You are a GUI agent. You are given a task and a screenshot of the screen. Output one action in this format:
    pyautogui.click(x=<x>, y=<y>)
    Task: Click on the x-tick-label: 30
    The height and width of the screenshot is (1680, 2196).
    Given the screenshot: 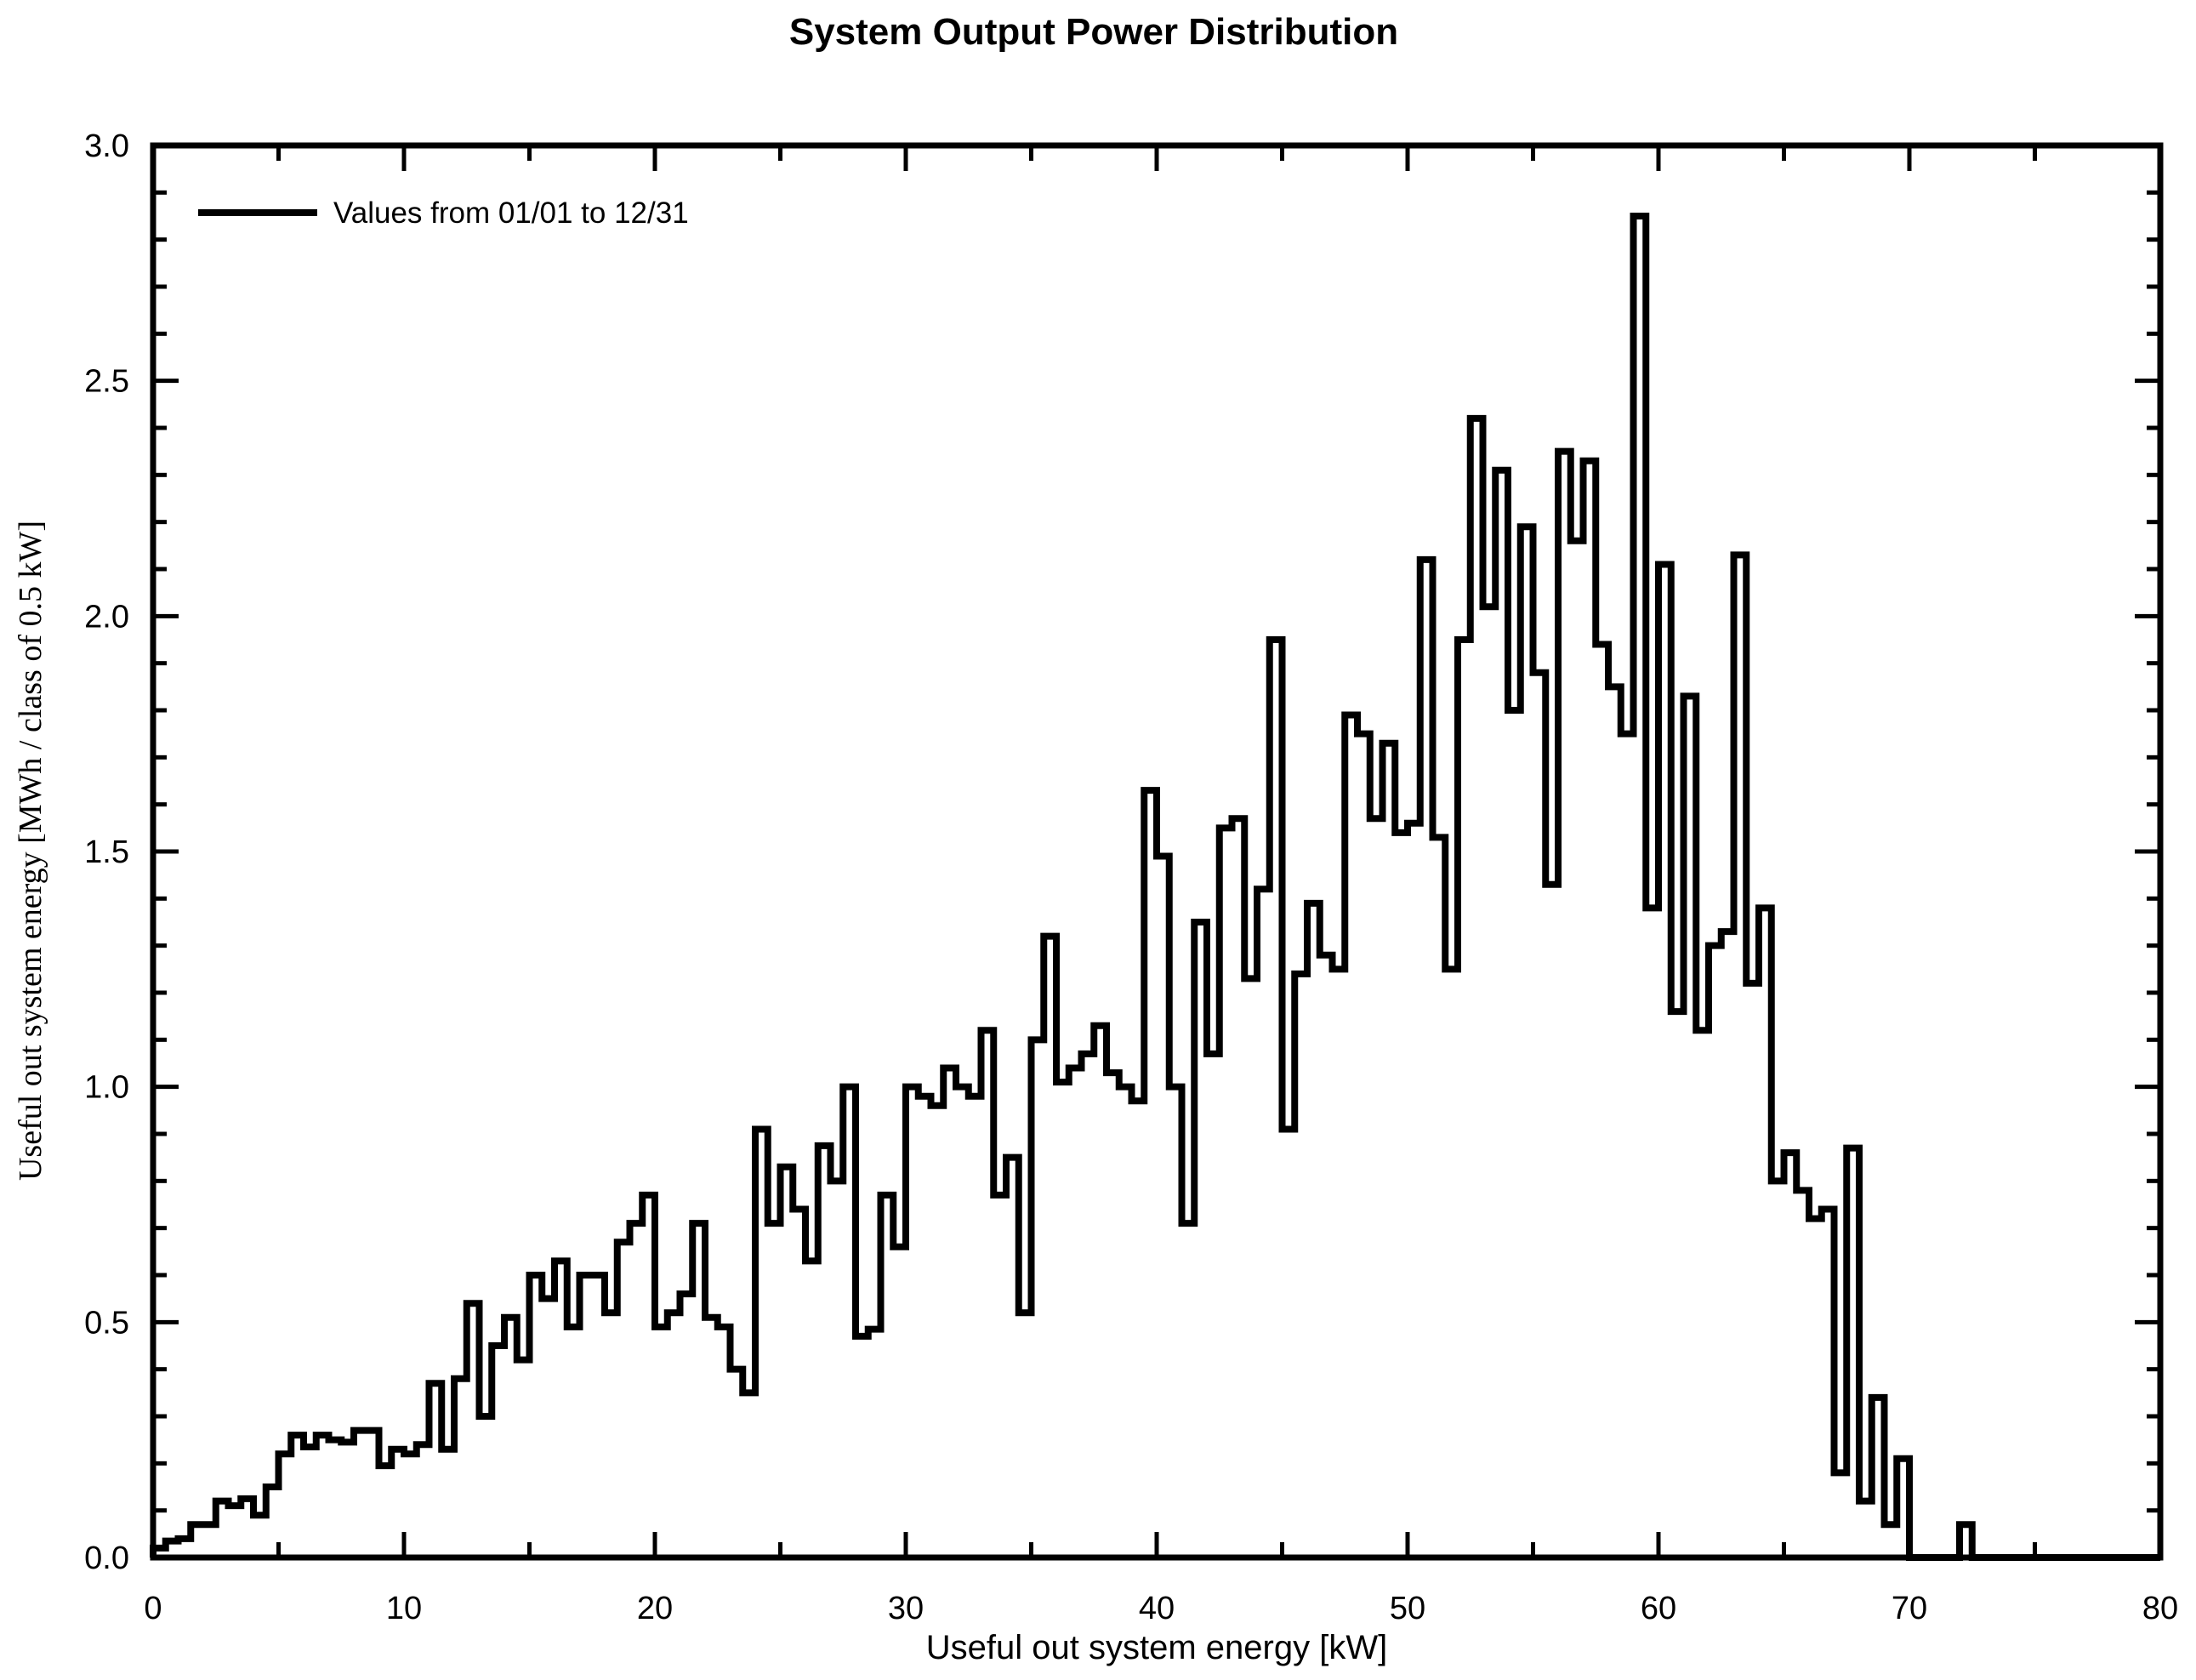 What is the action you would take?
    pyautogui.click(x=906, y=1608)
    